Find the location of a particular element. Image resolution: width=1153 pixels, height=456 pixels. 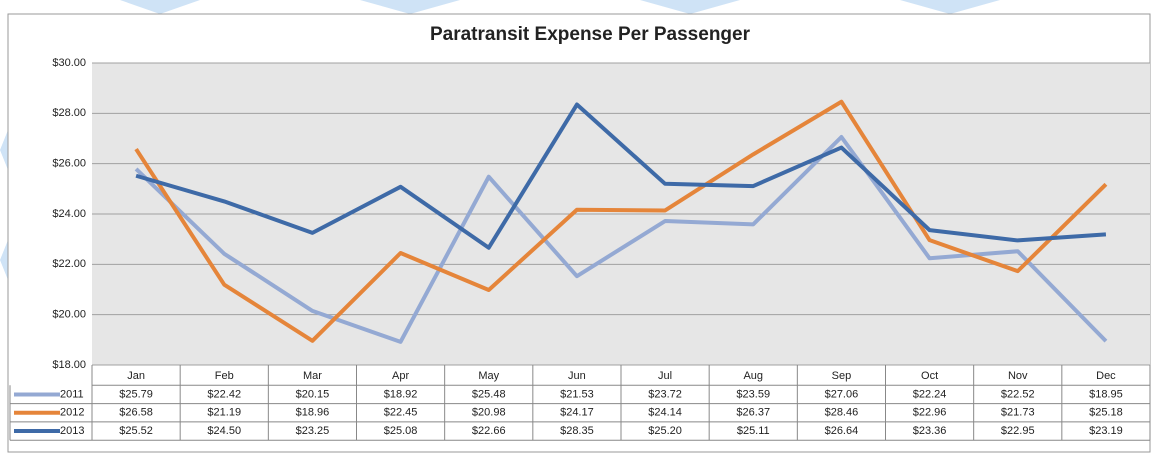

table-cell: $25.20 is located at coordinates (665, 431).